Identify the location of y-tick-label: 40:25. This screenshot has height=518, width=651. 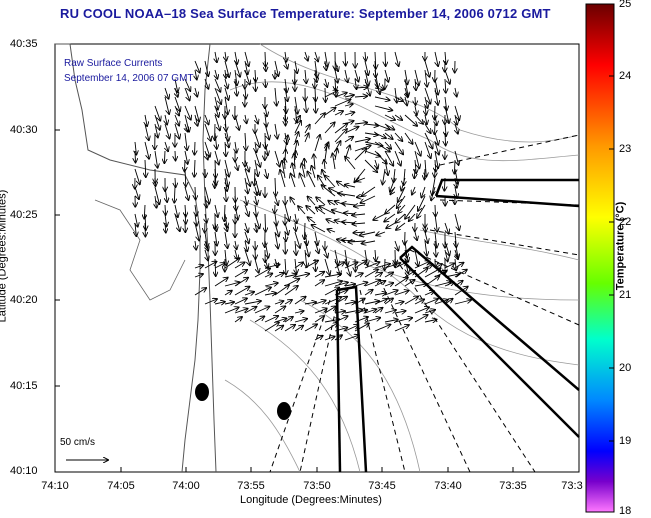
(24, 215).